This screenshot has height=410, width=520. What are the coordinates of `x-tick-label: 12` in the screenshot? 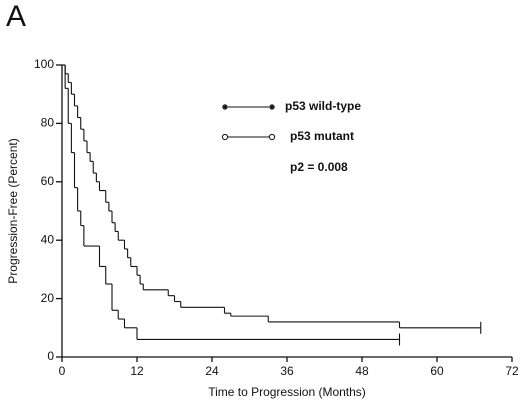 It's located at (137, 371).